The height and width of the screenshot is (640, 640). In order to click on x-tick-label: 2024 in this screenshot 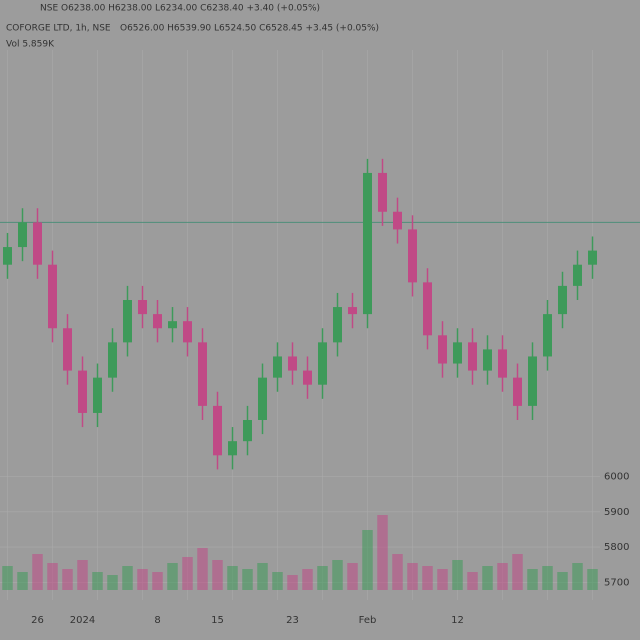, I will do `click(82, 620)`.